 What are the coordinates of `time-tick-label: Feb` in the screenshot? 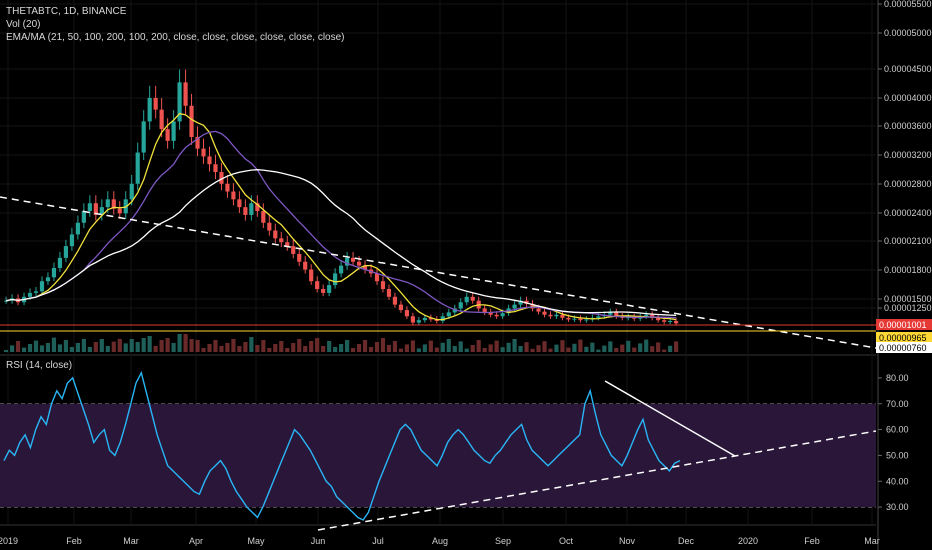 It's located at (74, 541).